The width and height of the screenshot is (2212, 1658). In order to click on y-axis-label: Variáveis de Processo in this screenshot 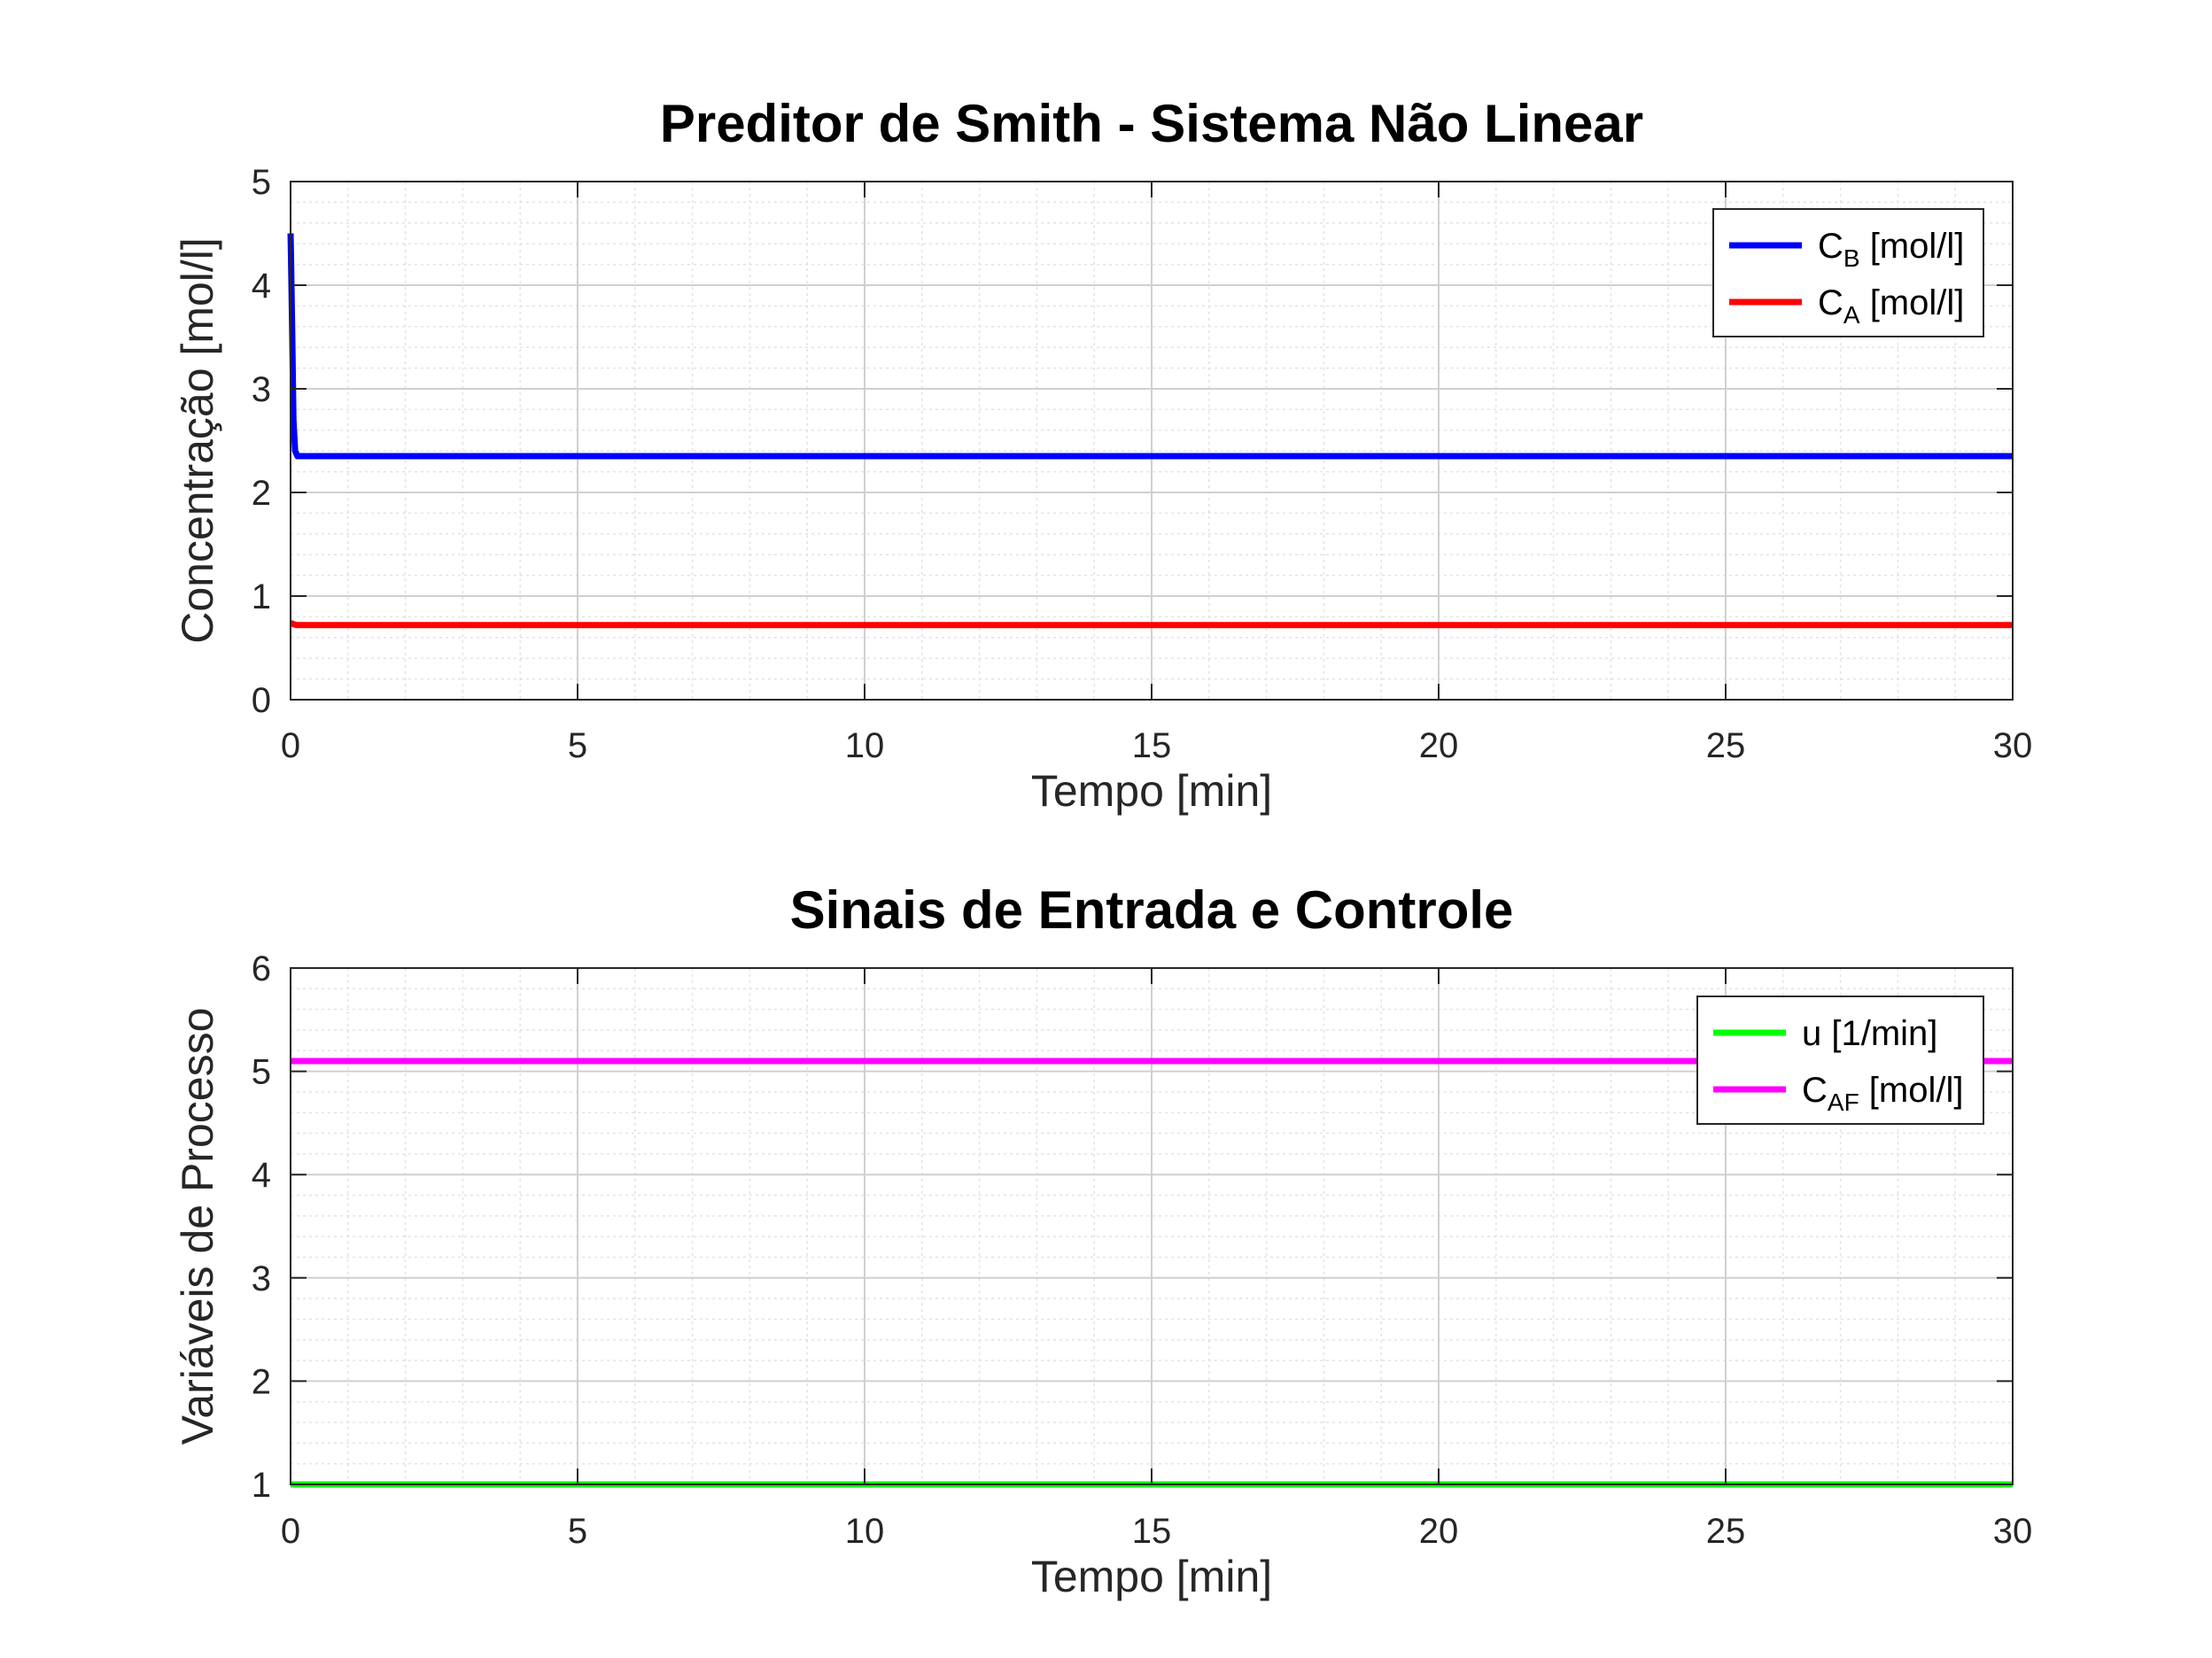, I will do `click(197, 1226)`.